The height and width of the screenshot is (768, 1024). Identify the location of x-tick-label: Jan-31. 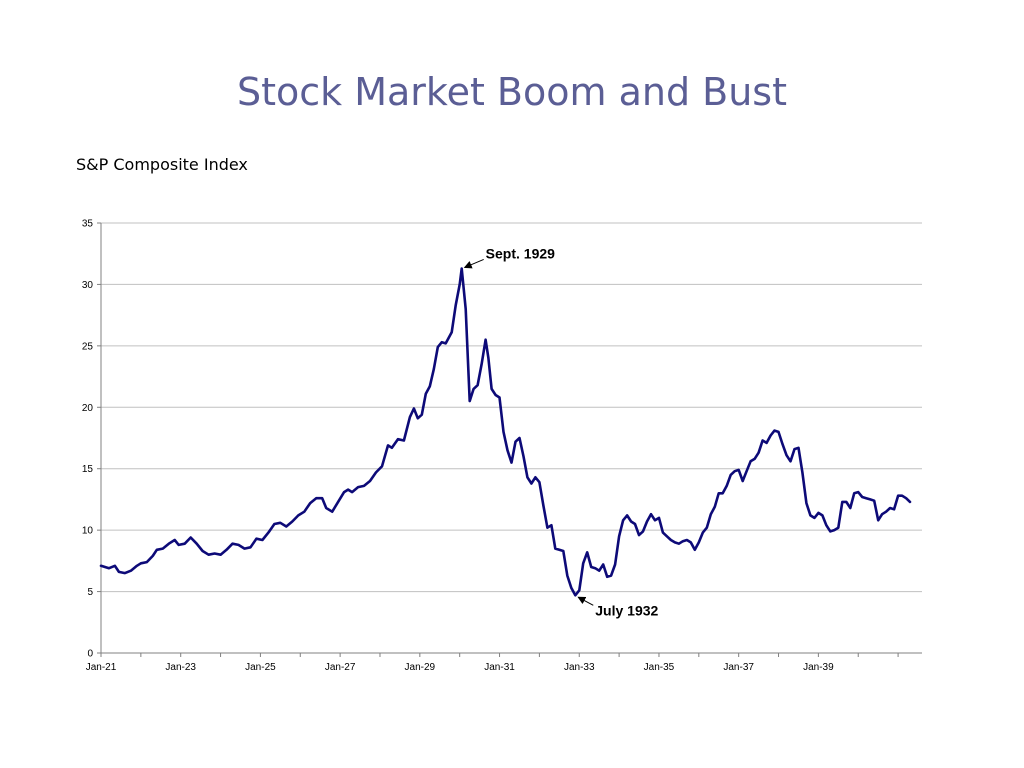
(499, 667).